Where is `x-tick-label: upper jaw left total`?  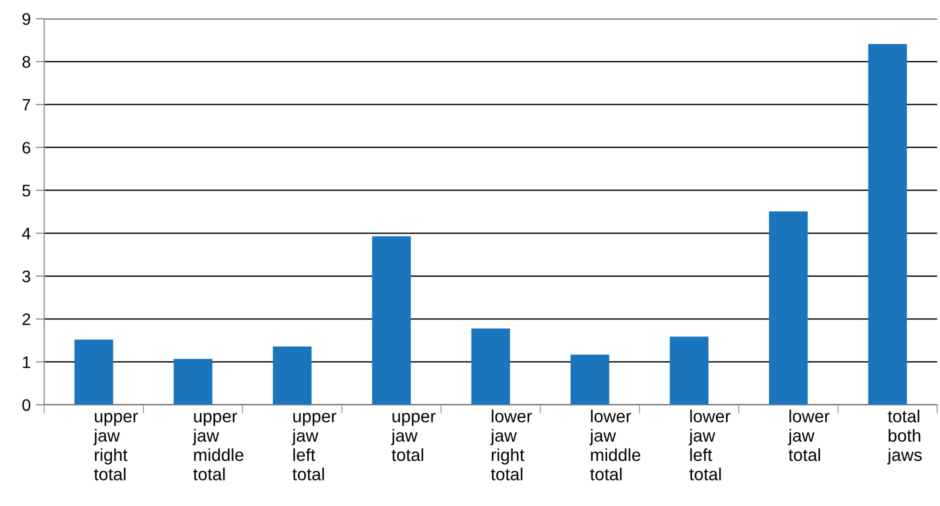 x-tick-label: upper jaw left total is located at coordinates (314, 446).